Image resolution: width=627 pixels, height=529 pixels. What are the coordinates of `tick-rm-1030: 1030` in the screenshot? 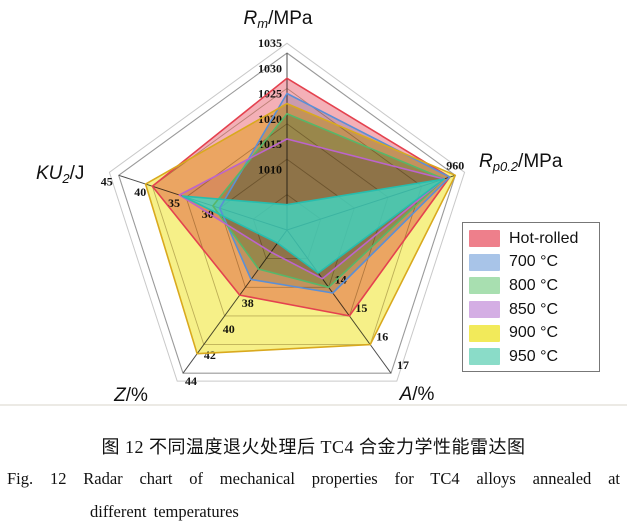 It's located at (270, 68).